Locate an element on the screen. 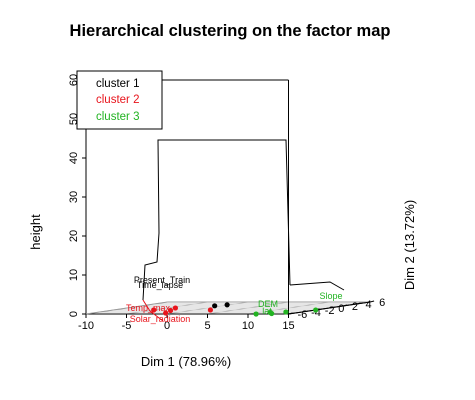 Image resolution: width=475 pixels, height=400 pixels. z-axis-title: height is located at coordinates (35, 232).